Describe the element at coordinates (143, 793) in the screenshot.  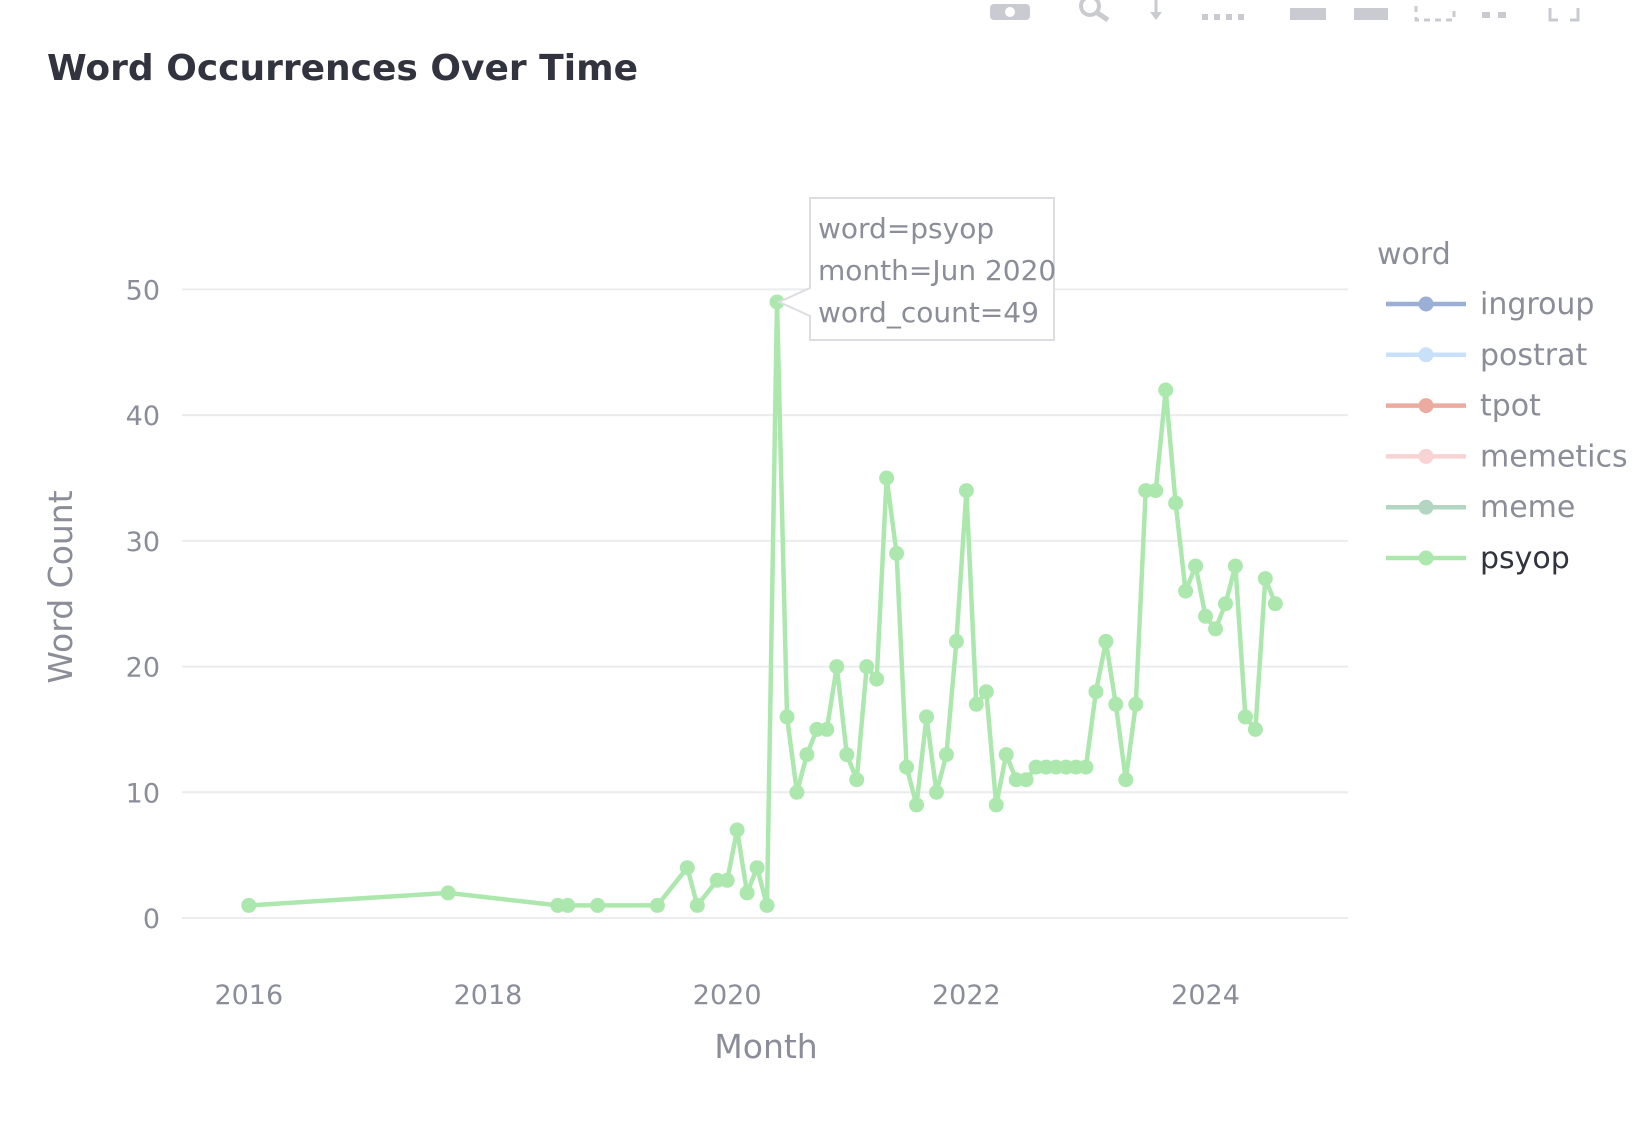
I see `y-tick-label: 10` at that location.